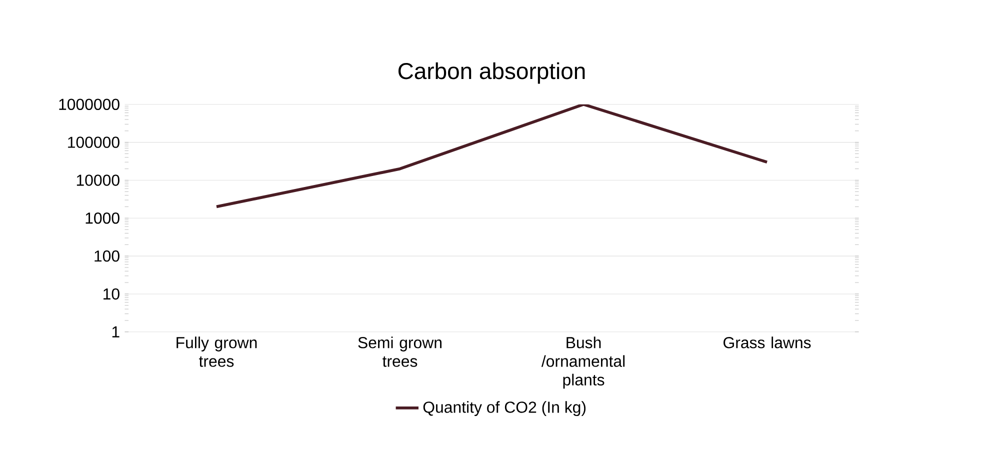  What do you see at coordinates (116, 332) in the screenshot?
I see `y-tick-label: 1` at bounding box center [116, 332].